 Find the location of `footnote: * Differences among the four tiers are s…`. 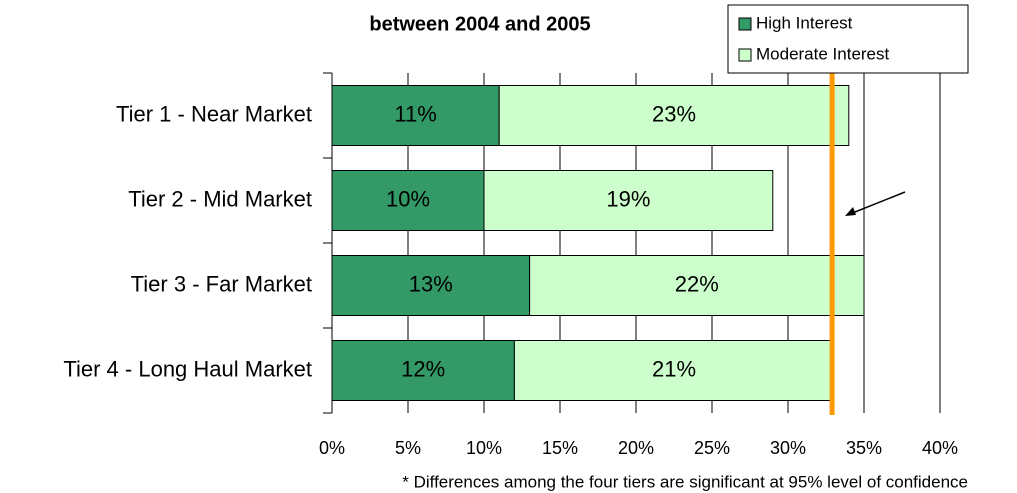

footnote: * Differences among the four tiers are s… is located at coordinates (685, 481).